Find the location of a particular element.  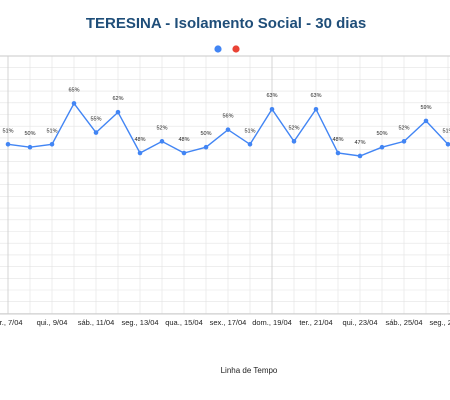

x-tick-label: qui., 9/04 is located at coordinates (52, 322).